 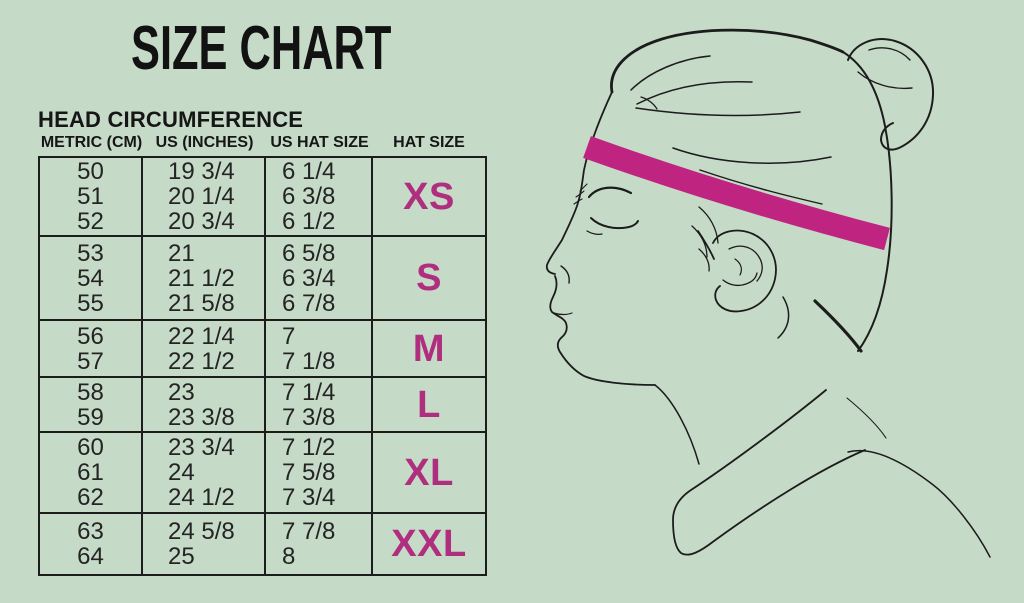 I want to click on neck-collar-strokes, so click(x=822, y=471).